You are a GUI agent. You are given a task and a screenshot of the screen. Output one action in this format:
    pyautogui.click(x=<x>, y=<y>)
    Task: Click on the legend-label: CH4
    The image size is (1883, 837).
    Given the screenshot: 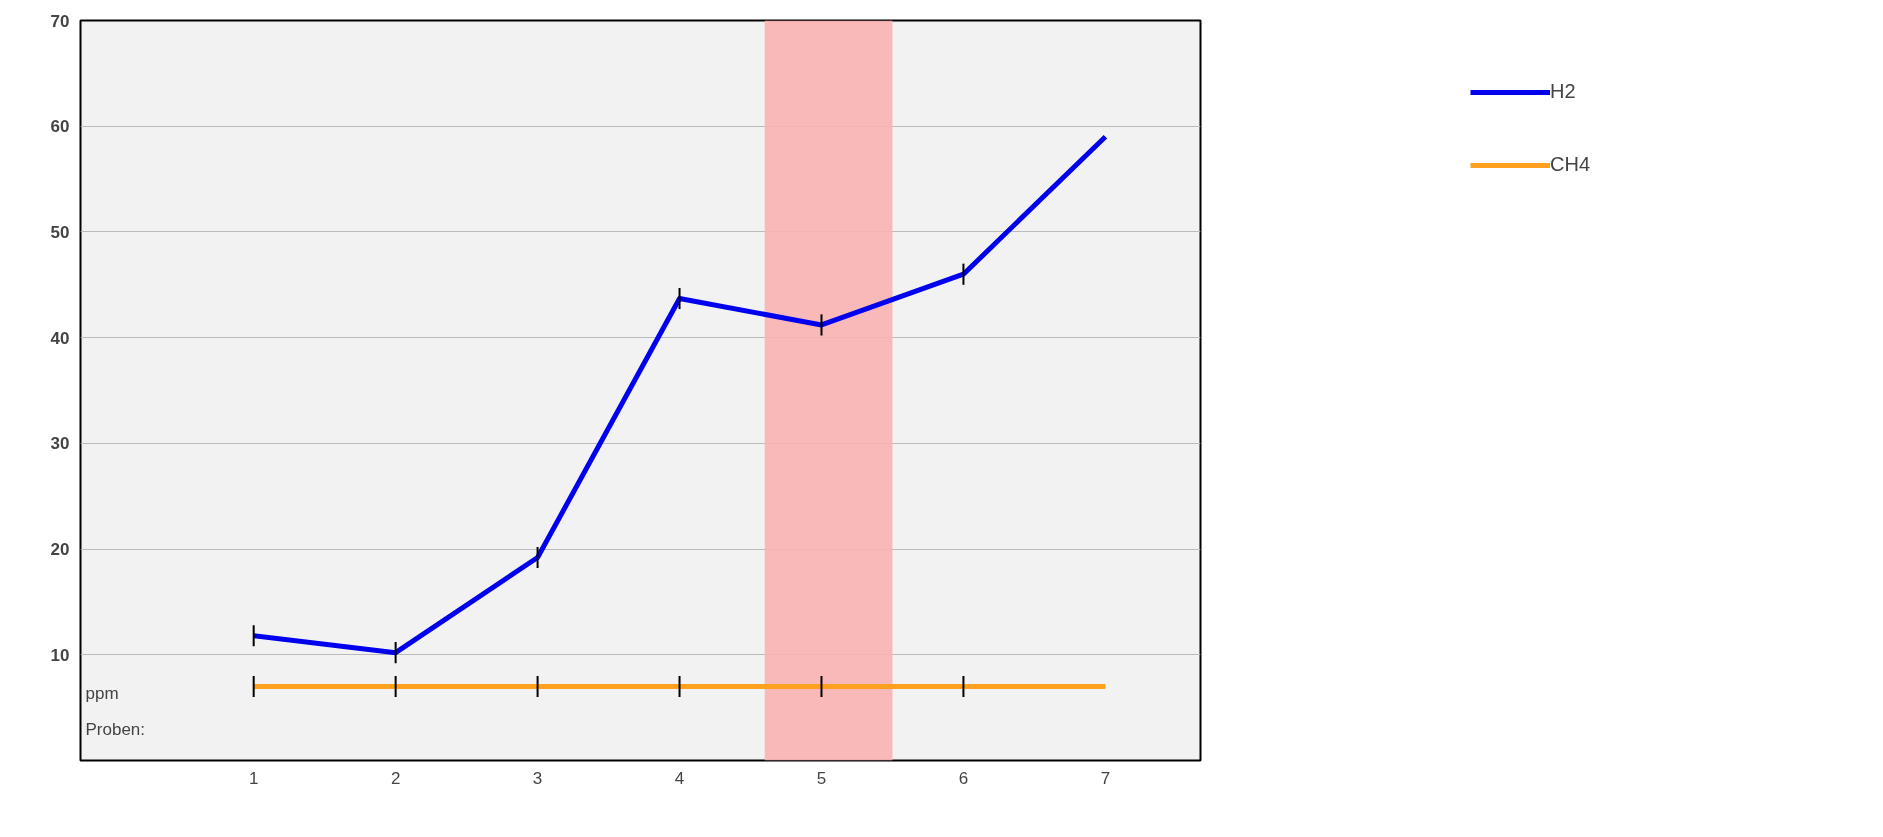 What is the action you would take?
    pyautogui.click(x=1570, y=164)
    